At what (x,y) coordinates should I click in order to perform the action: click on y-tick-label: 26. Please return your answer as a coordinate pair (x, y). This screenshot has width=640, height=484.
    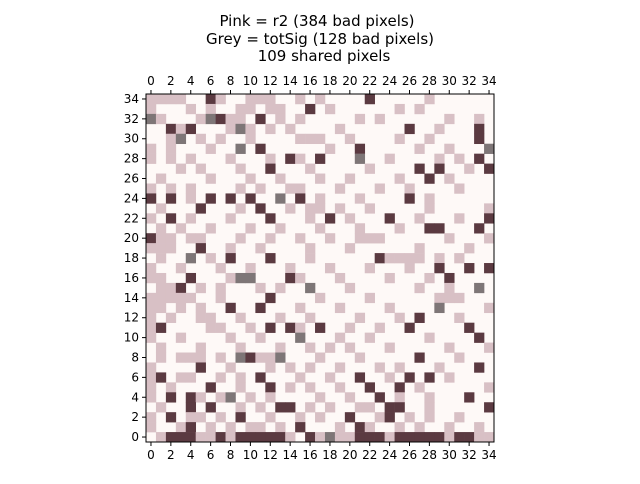
    Looking at the image, I should click on (131, 179).